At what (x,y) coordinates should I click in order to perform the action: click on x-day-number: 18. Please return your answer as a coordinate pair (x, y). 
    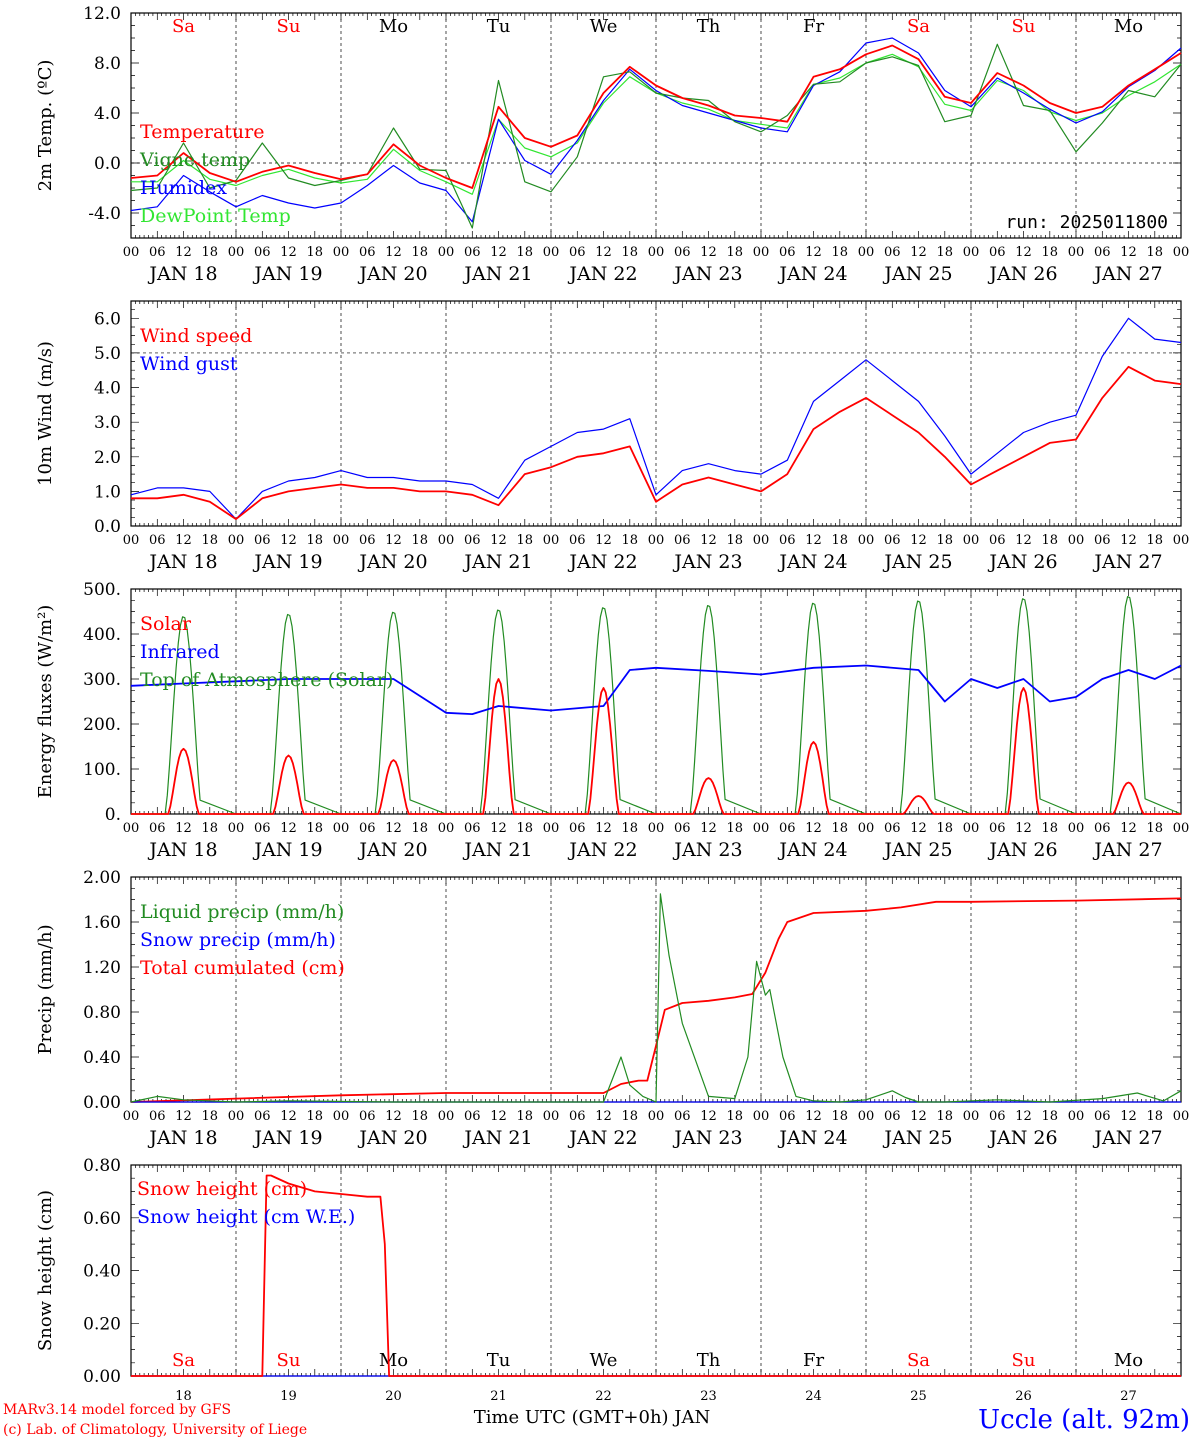
    Looking at the image, I should click on (183, 1396).